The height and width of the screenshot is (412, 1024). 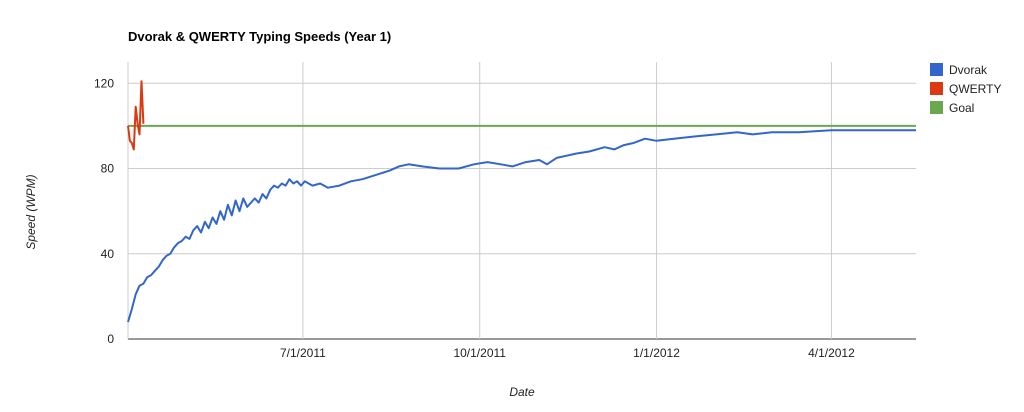 I want to click on legend: Dvorak QWERTY Goal, so click(x=965, y=89).